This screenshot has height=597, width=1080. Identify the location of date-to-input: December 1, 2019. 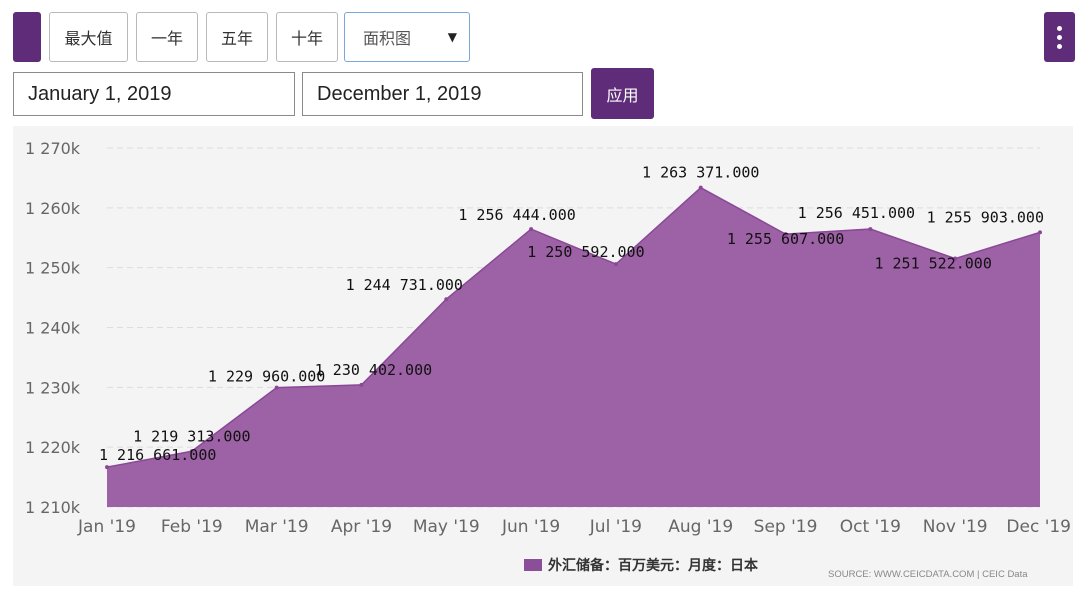
(442, 94).